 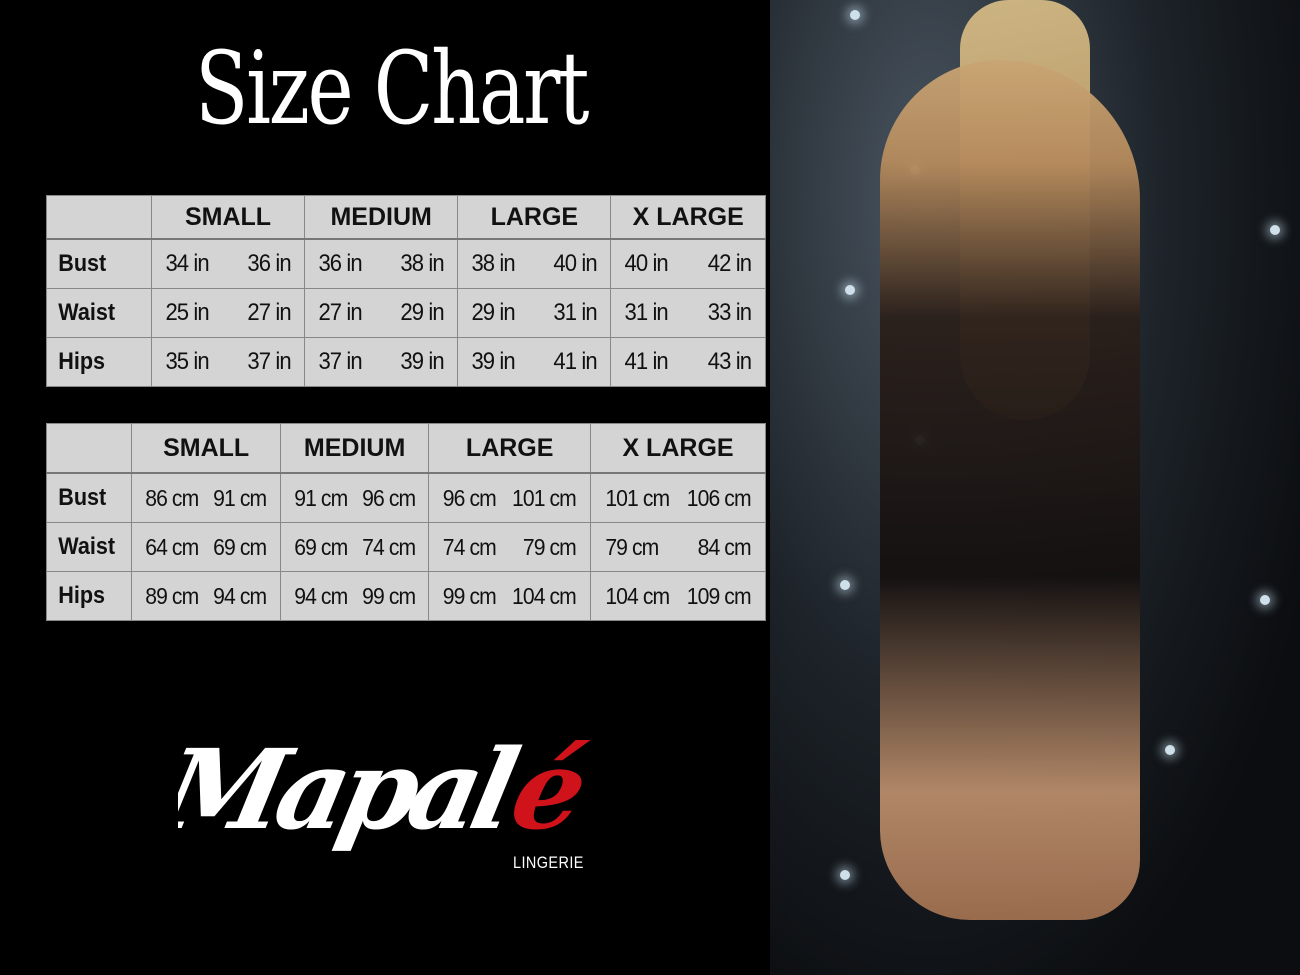 I want to click on min-value: 69 cm, so click(x=321, y=546).